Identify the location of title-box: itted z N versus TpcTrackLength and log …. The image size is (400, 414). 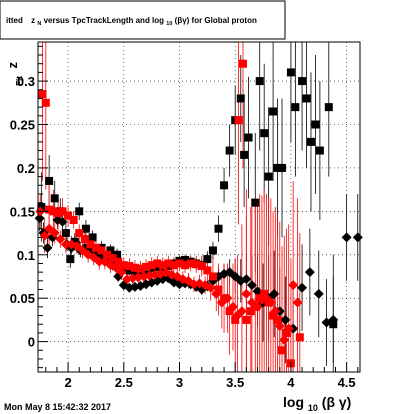
(143, 20).